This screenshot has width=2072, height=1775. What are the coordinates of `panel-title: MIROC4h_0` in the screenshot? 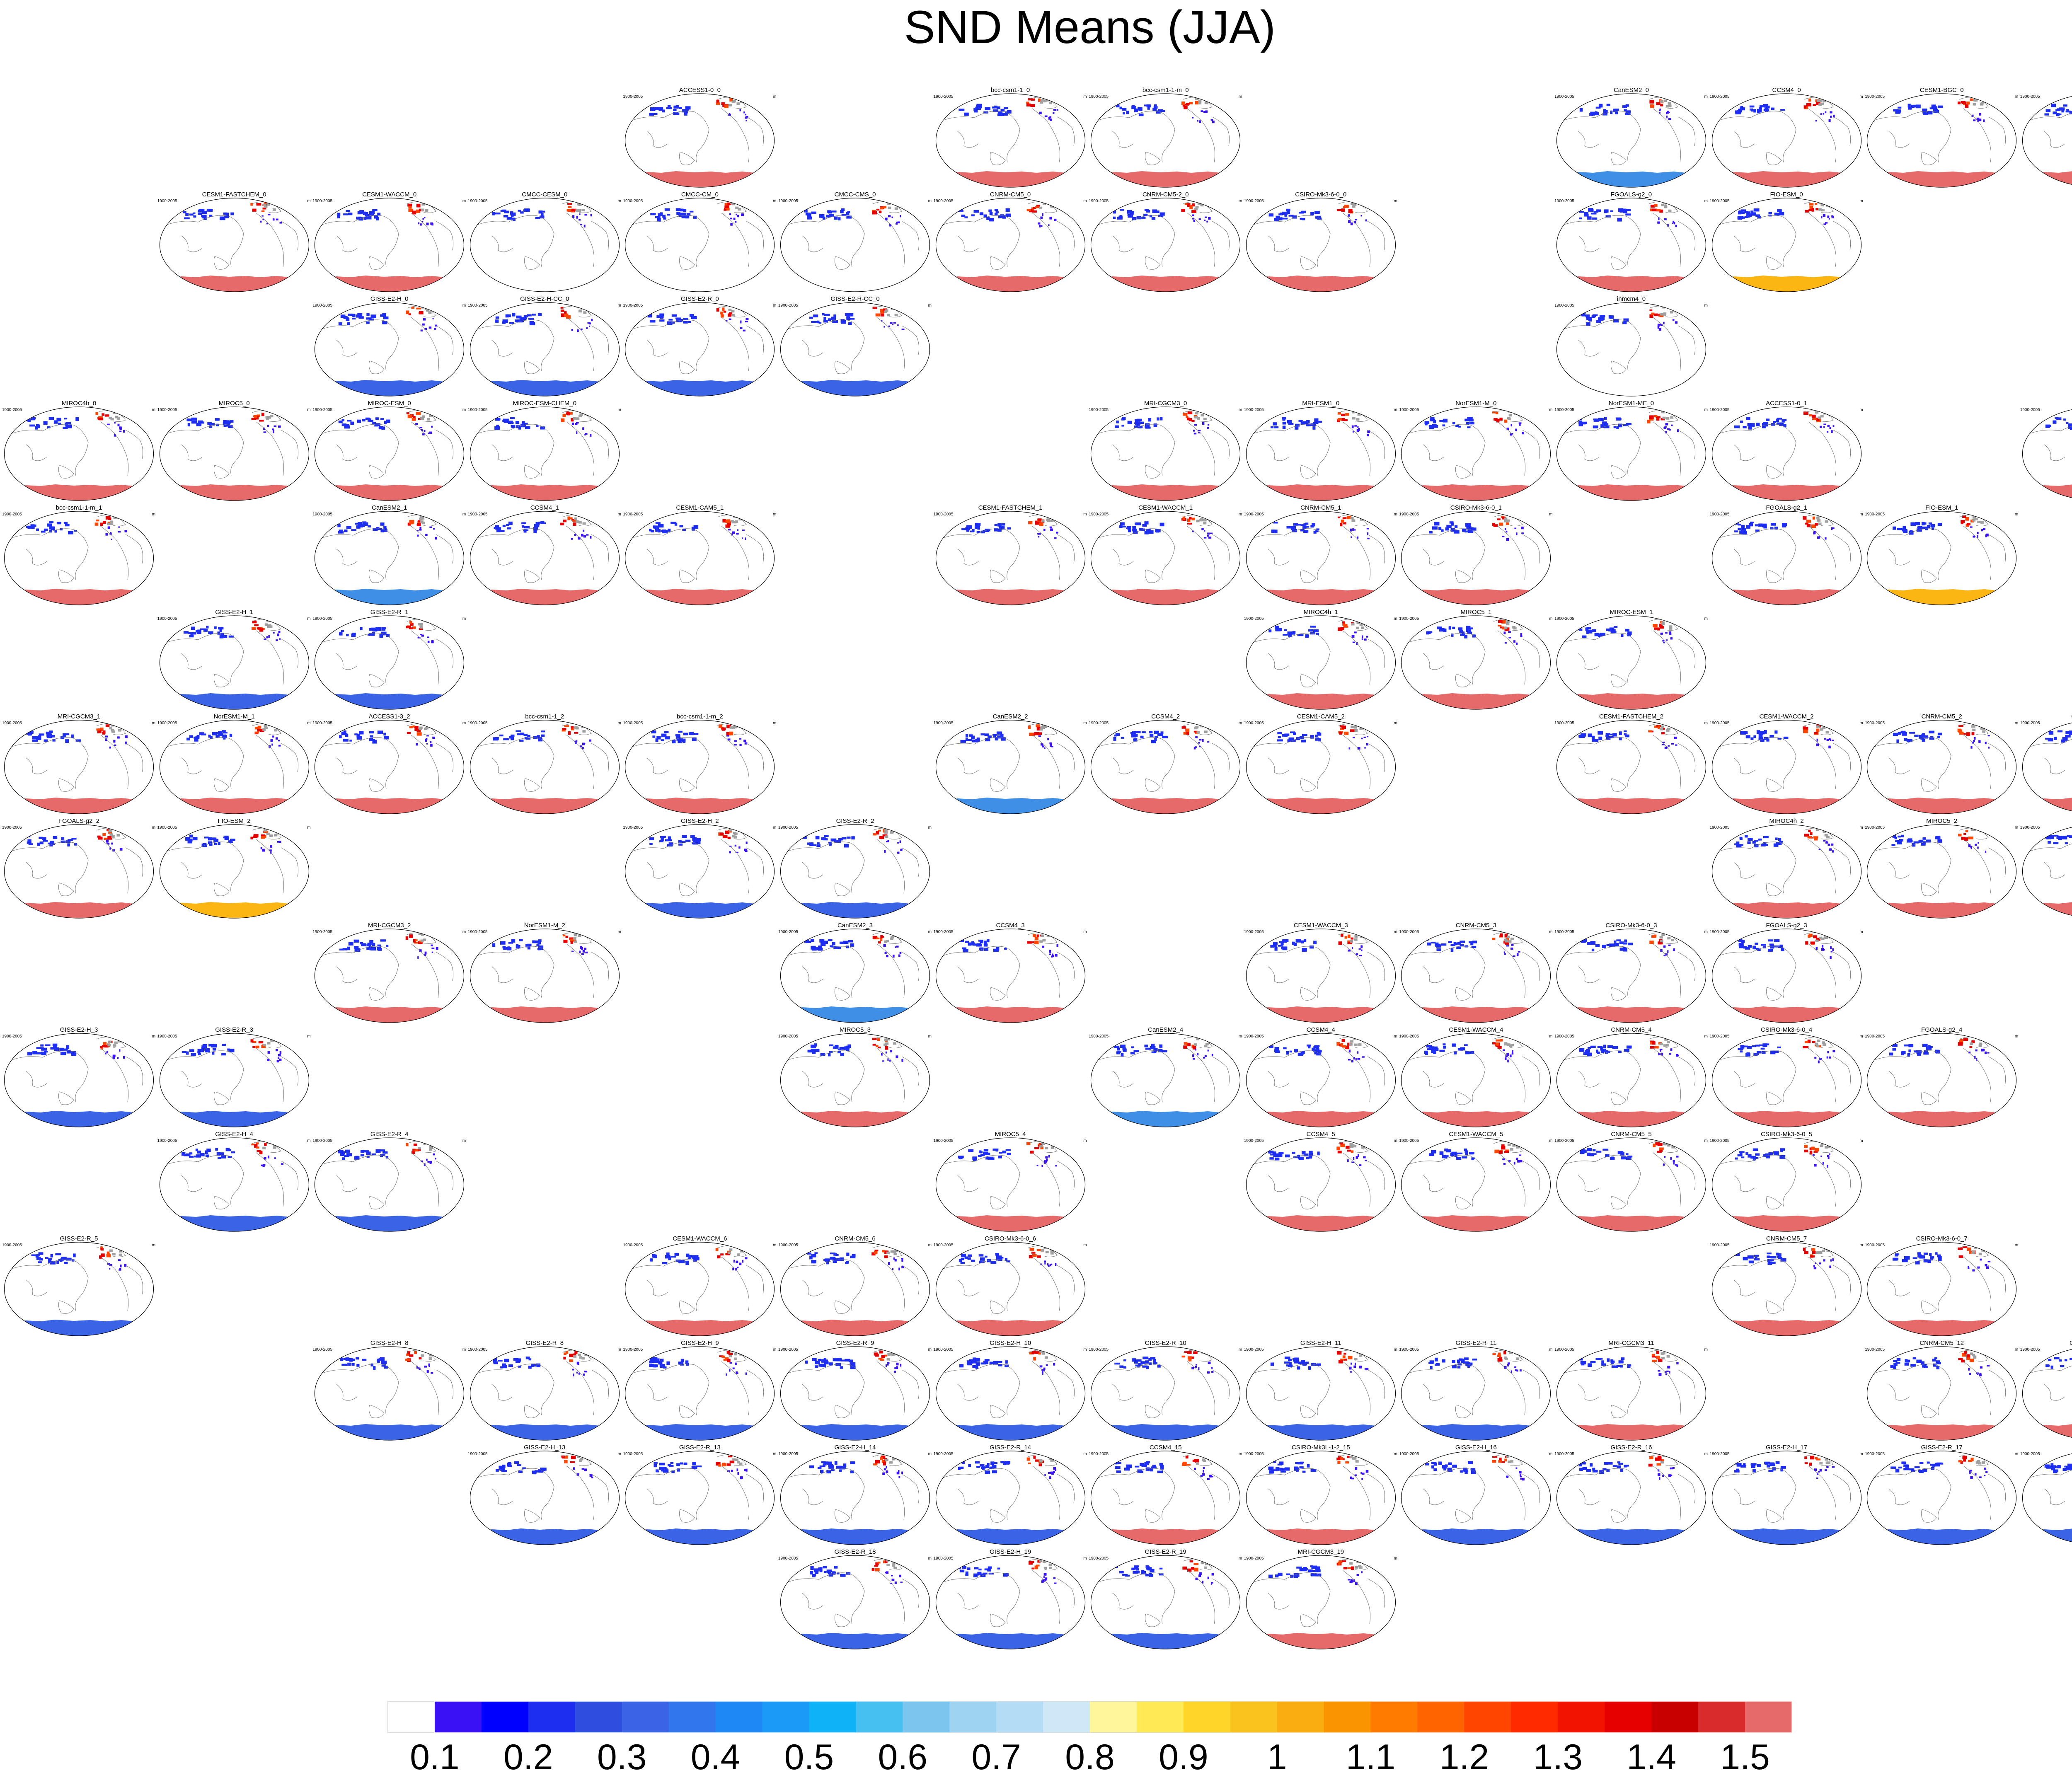 It's located at (79, 403).